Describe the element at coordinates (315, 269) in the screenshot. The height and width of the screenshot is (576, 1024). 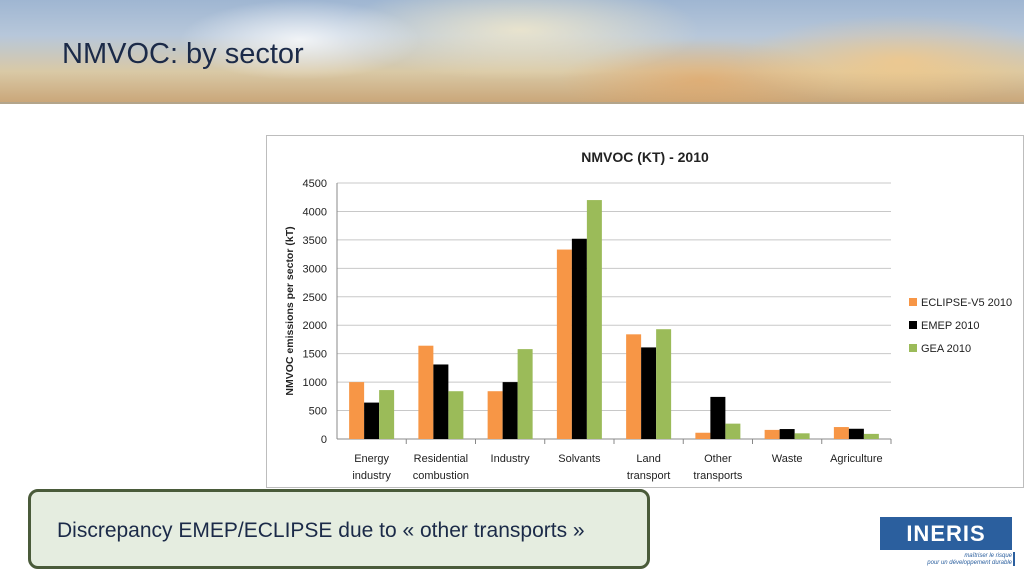
I see `y-tick-label: 3000` at that location.